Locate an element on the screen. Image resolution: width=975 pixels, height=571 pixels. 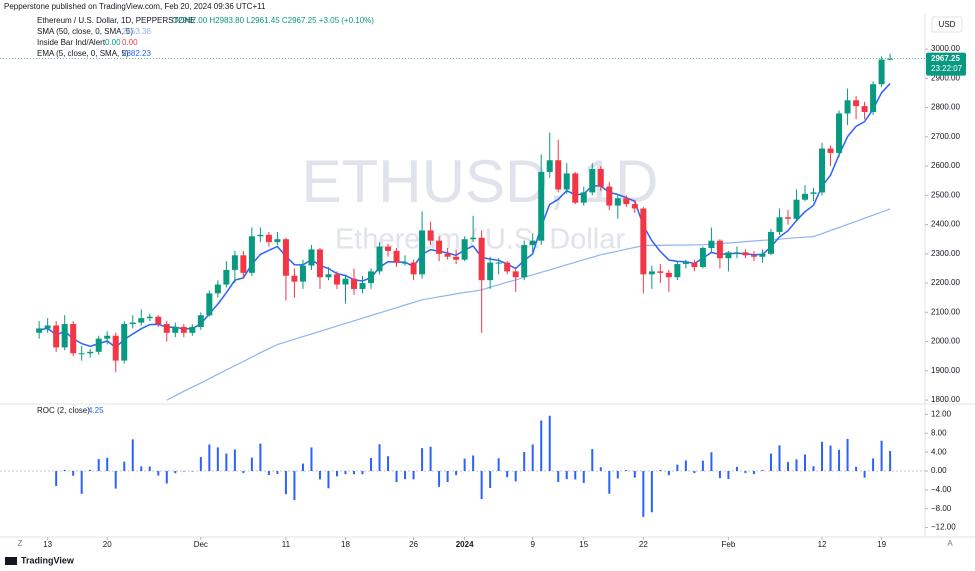
currency-box is located at coordinates (947, 24).